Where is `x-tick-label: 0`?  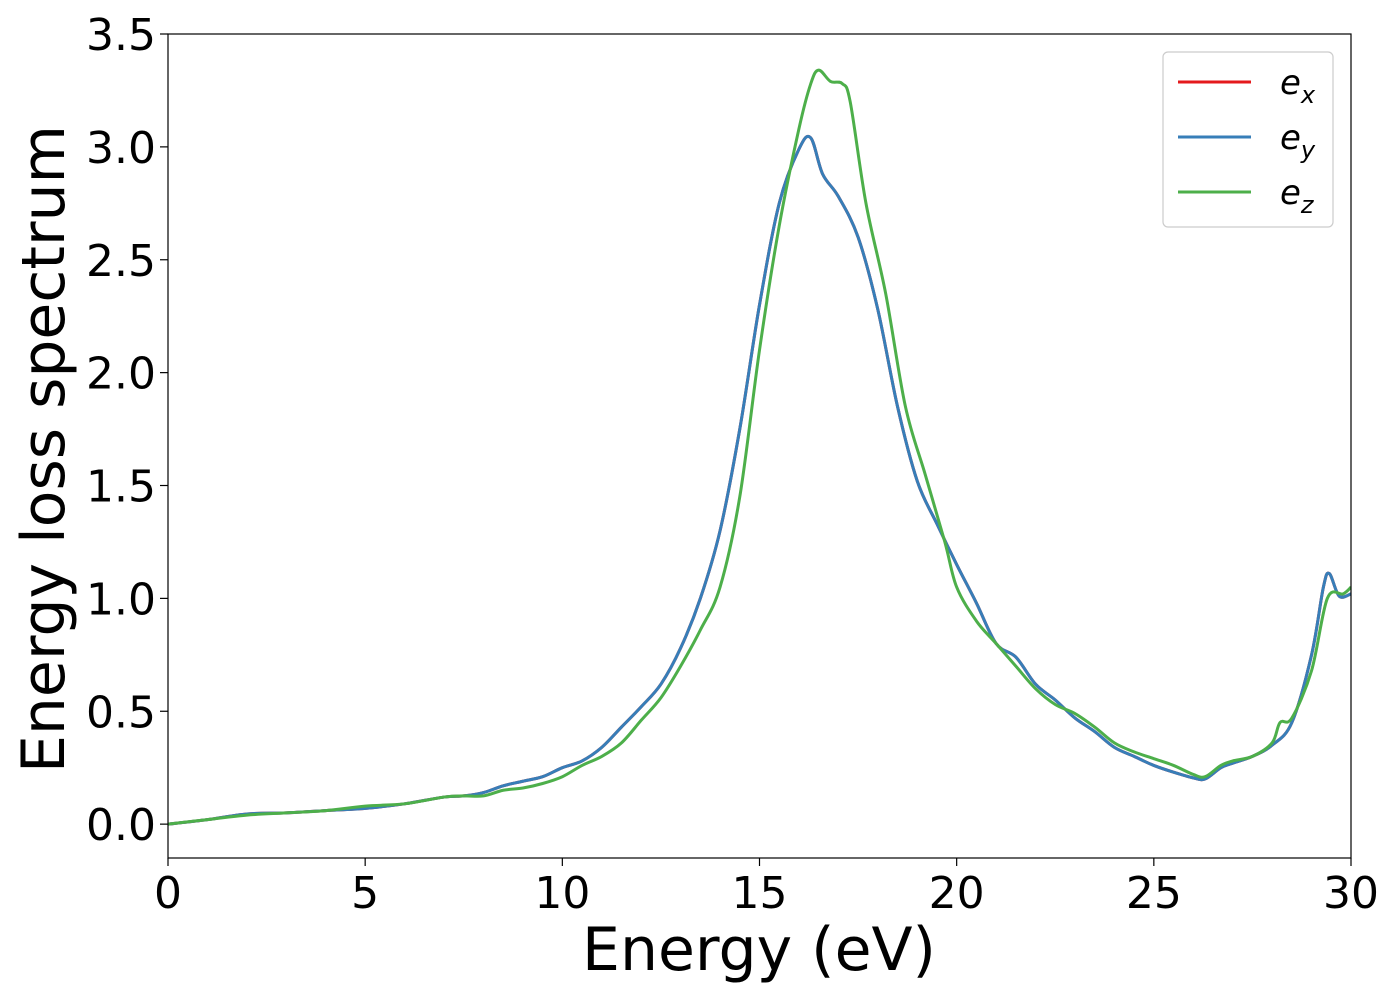
x-tick-label: 0 is located at coordinates (168, 893).